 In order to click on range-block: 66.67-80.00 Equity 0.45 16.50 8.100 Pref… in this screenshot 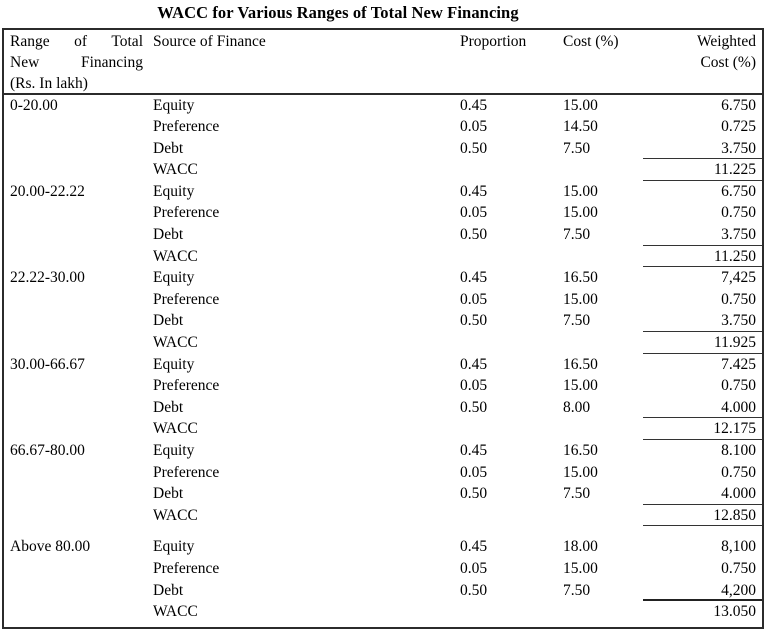, I will do `click(383, 483)`.